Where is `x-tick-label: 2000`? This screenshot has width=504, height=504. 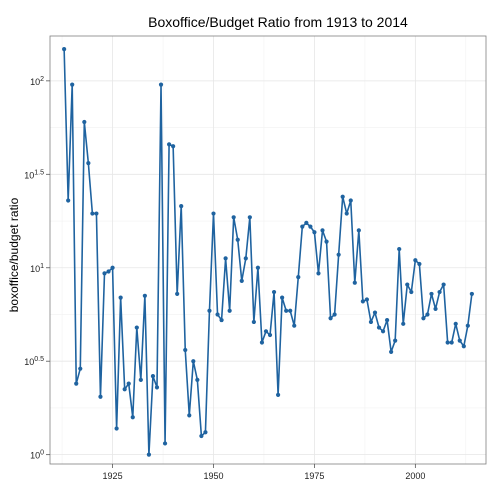 x-tick-label: 2000 is located at coordinates (415, 476).